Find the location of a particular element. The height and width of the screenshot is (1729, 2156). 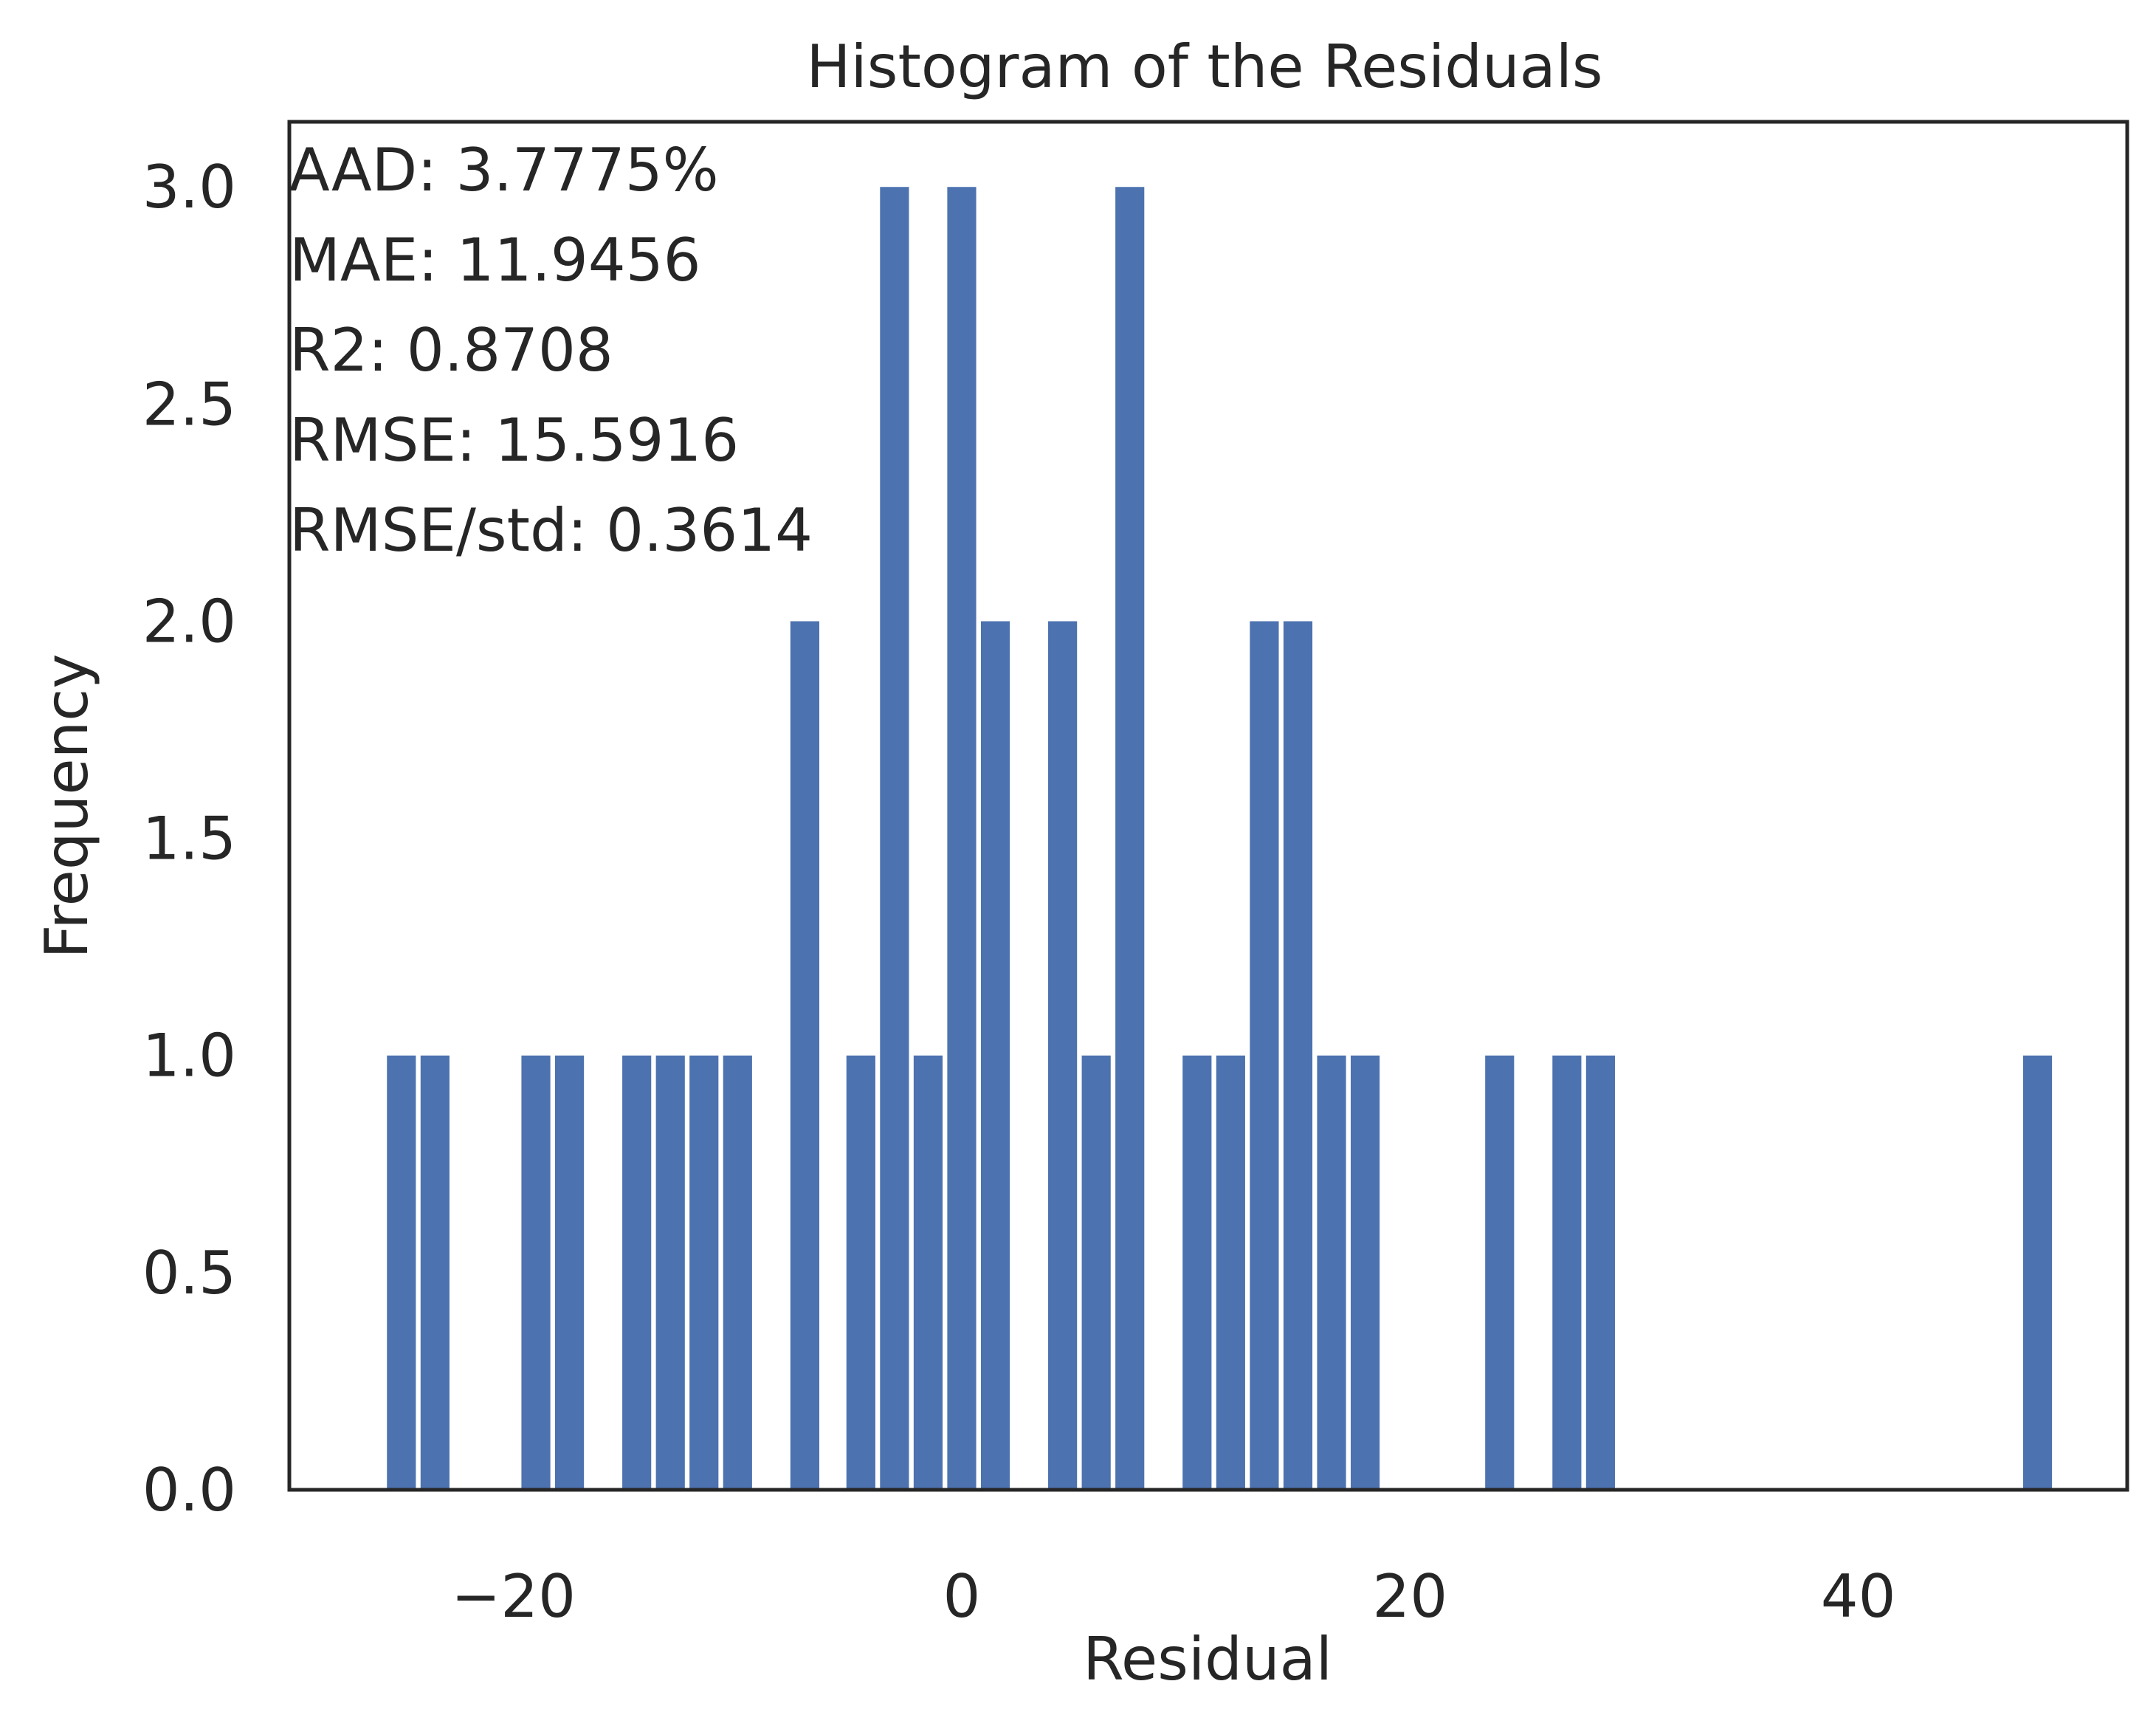

x-tick-label-3: 40 is located at coordinates (1858, 1597).